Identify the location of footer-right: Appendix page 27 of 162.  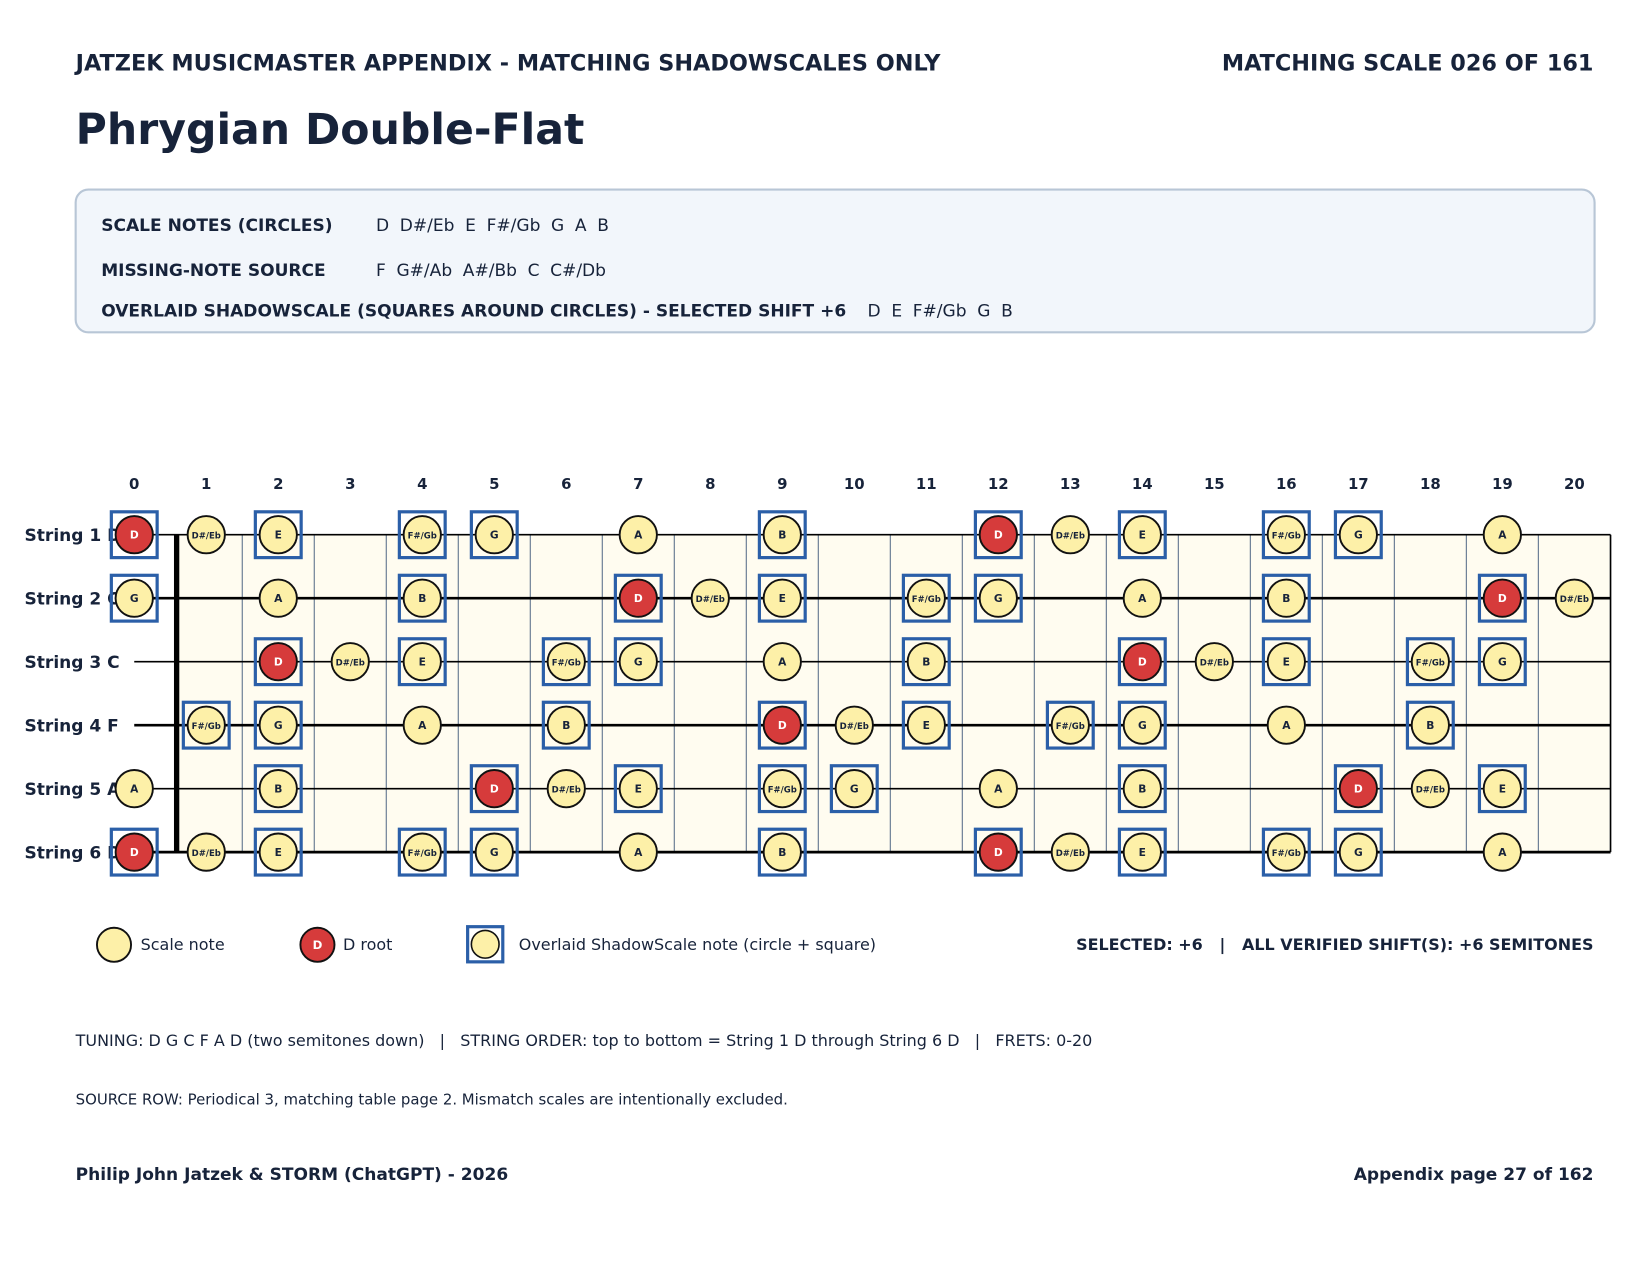
(1474, 1175).